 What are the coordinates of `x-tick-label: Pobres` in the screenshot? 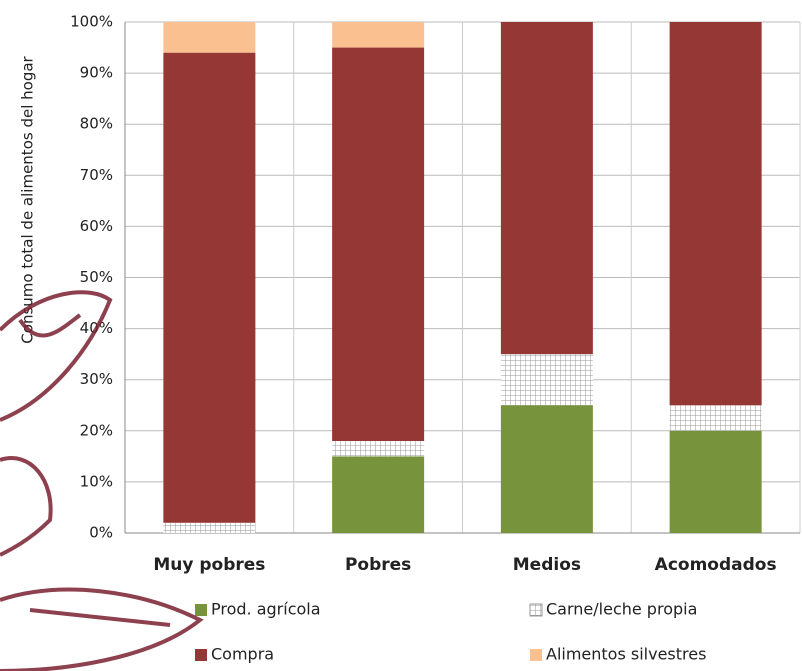 It's located at (378, 565).